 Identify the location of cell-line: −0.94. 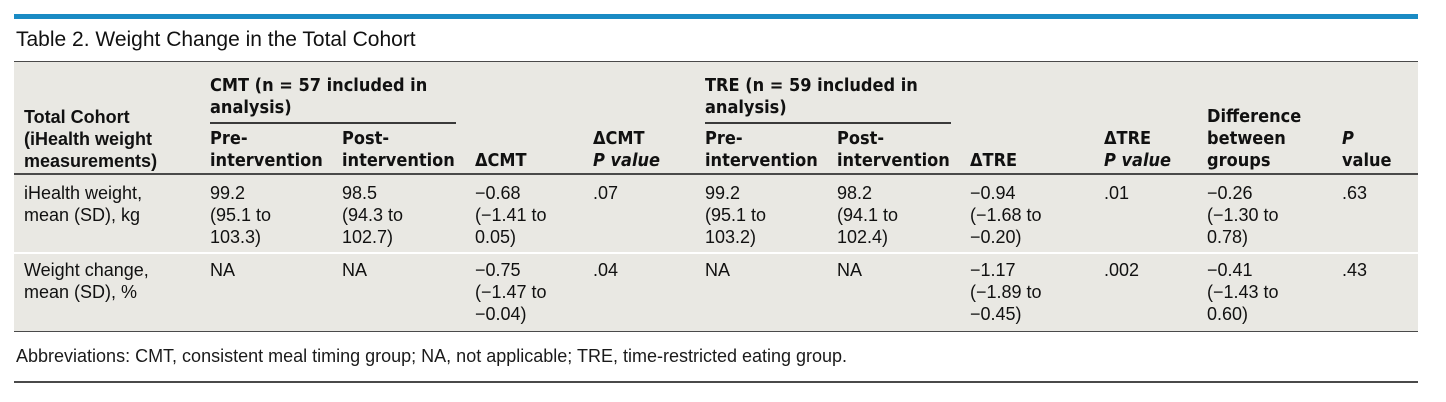
(993, 193).